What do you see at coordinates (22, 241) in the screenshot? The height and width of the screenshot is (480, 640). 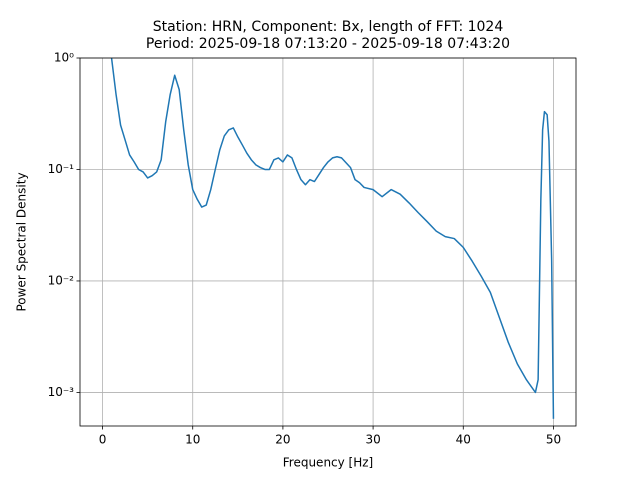 I see `y-axis-label: Power Spectral Density` at bounding box center [22, 241].